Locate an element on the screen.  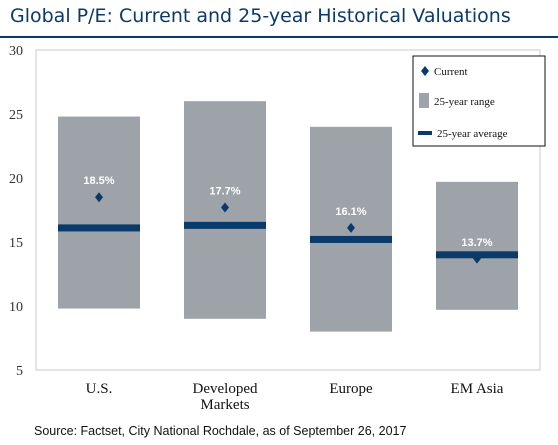
x-category-label: Developed is located at coordinates (225, 389).